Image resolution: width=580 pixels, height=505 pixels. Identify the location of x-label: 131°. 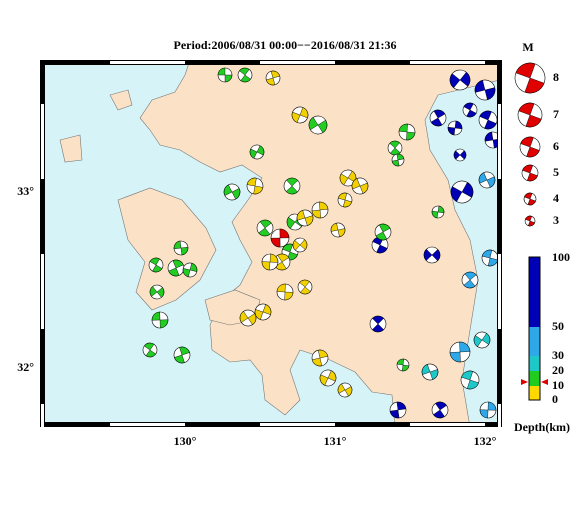
(335, 441).